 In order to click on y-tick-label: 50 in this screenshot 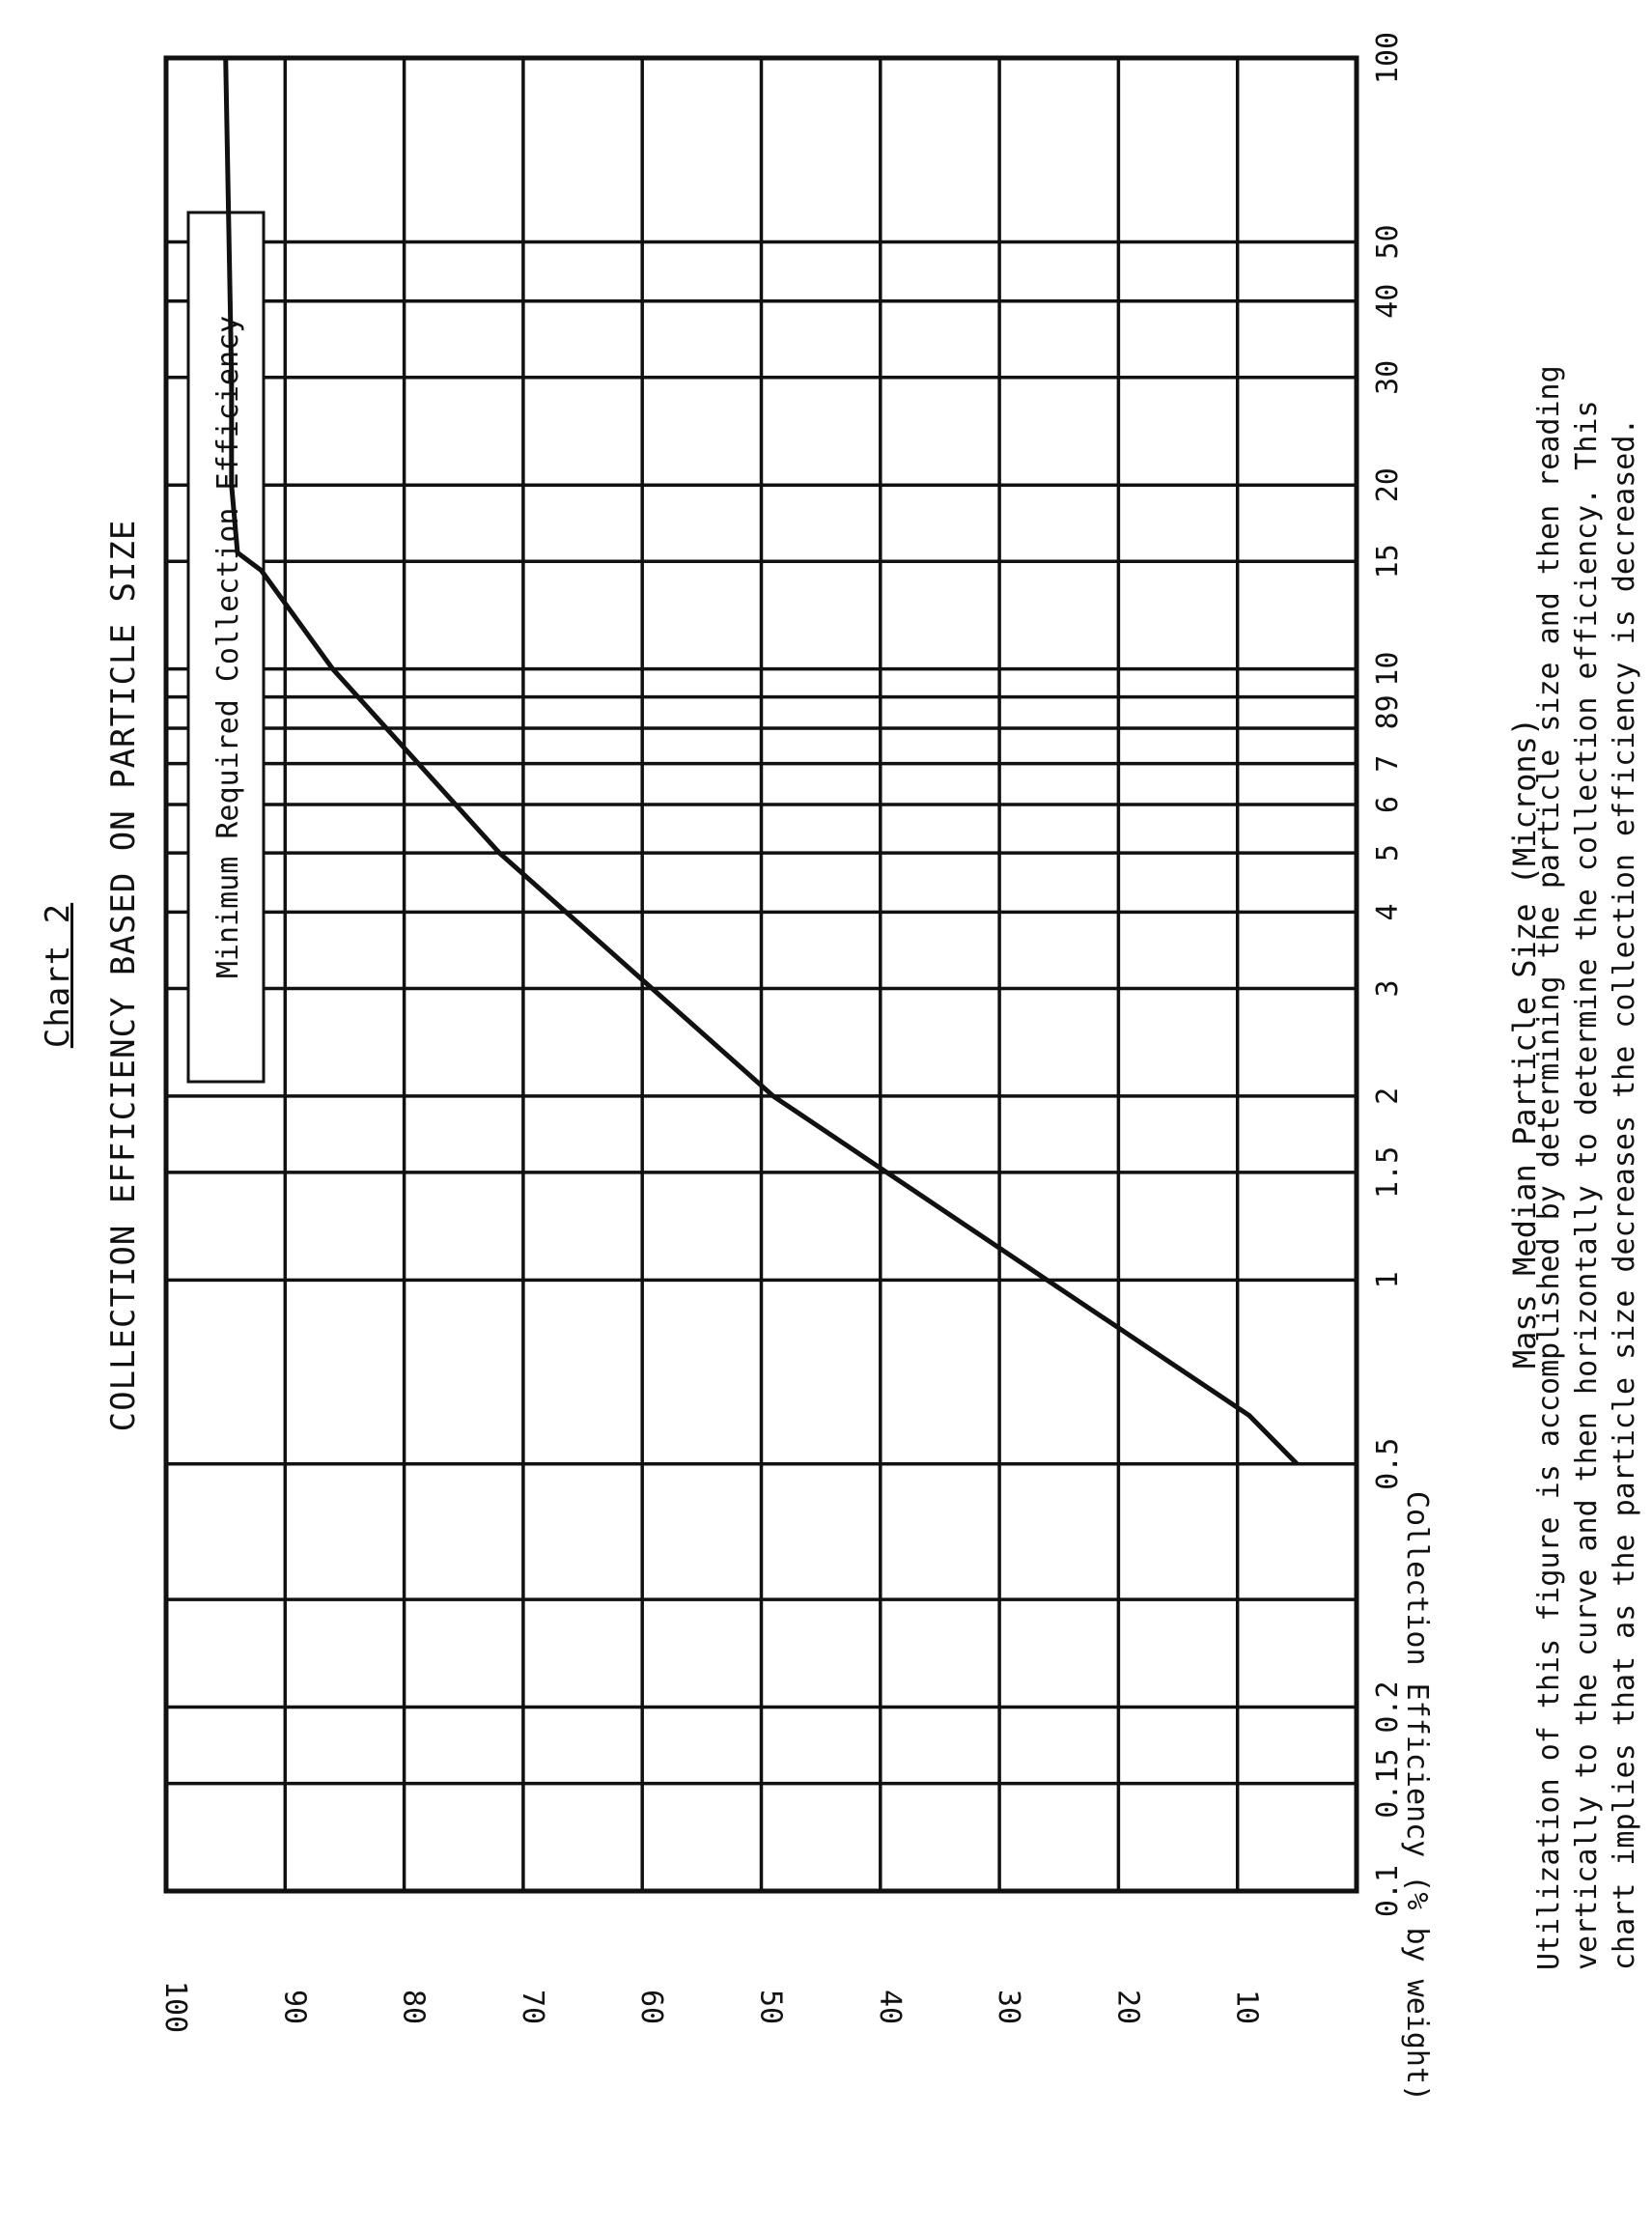, I will do `click(771, 2007)`.